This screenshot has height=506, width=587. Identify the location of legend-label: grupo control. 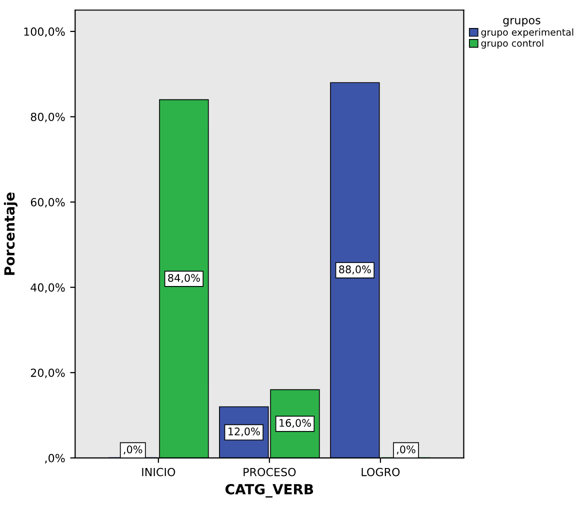
(512, 44).